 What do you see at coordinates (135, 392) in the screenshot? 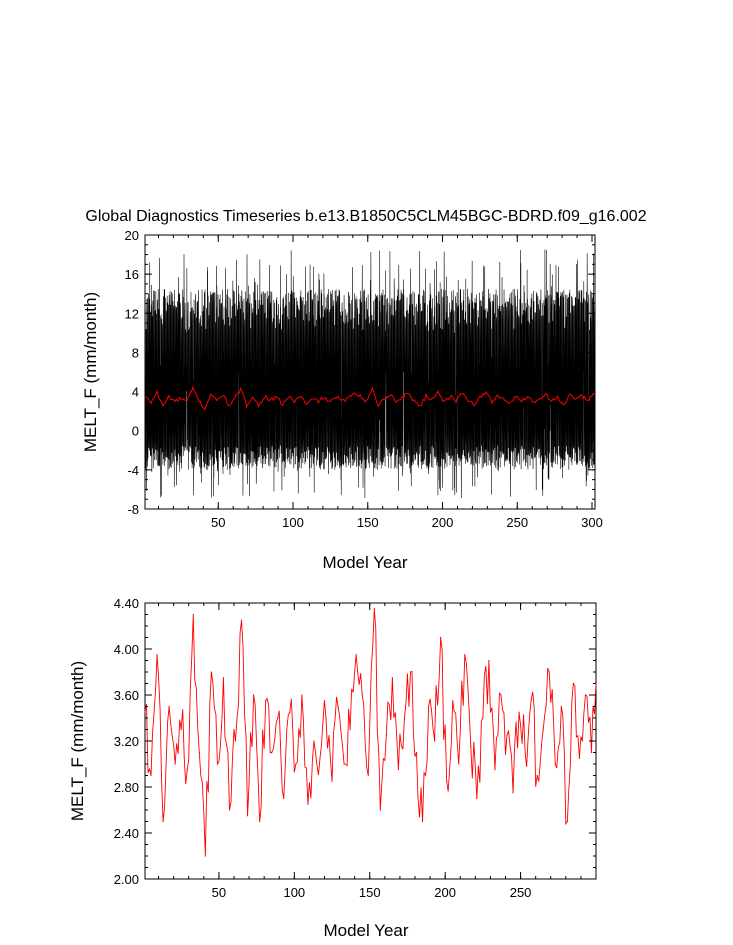
I see `y-tick-label: 4` at bounding box center [135, 392].